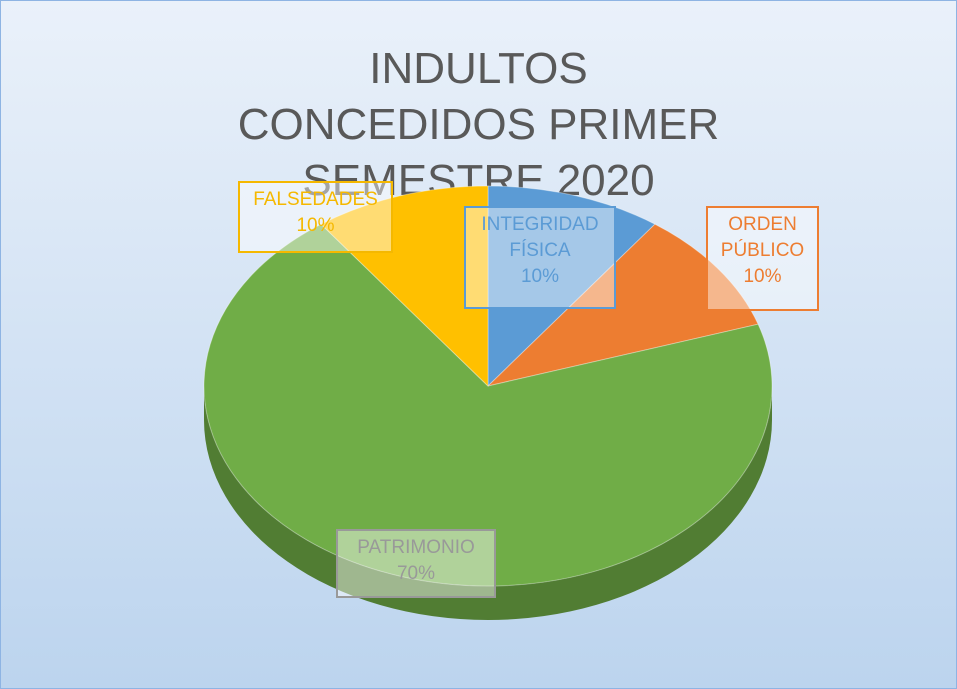  I want to click on data-label: INTEGRIDAD FÍSICA 10%, so click(540, 257).